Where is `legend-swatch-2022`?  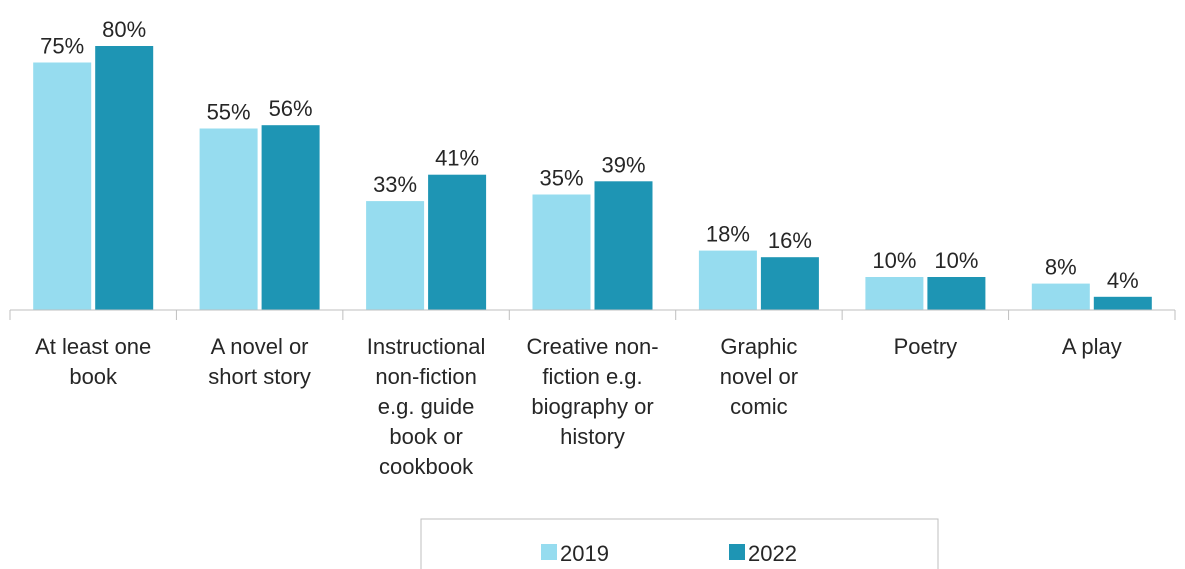
legend-swatch-2022 is located at coordinates (737, 552).